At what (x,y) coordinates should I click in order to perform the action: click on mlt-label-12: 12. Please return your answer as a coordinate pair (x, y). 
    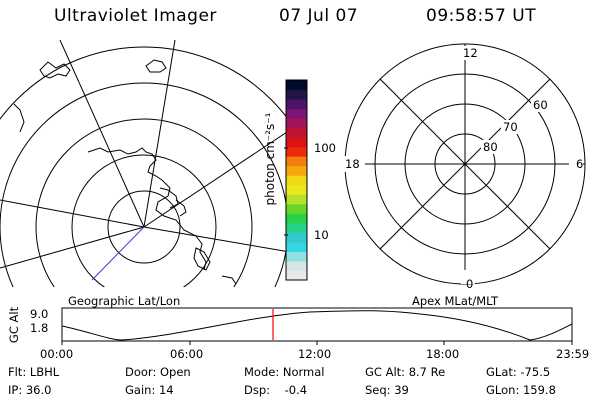
    Looking at the image, I should click on (470, 53).